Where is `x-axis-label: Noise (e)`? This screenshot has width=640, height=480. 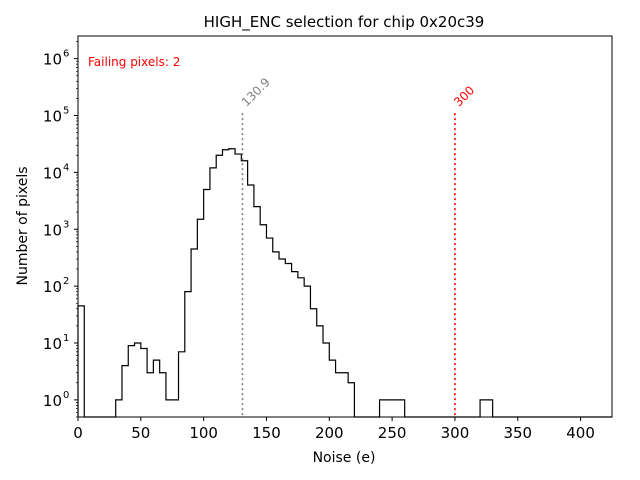 x-axis-label: Noise (e) is located at coordinates (344, 458).